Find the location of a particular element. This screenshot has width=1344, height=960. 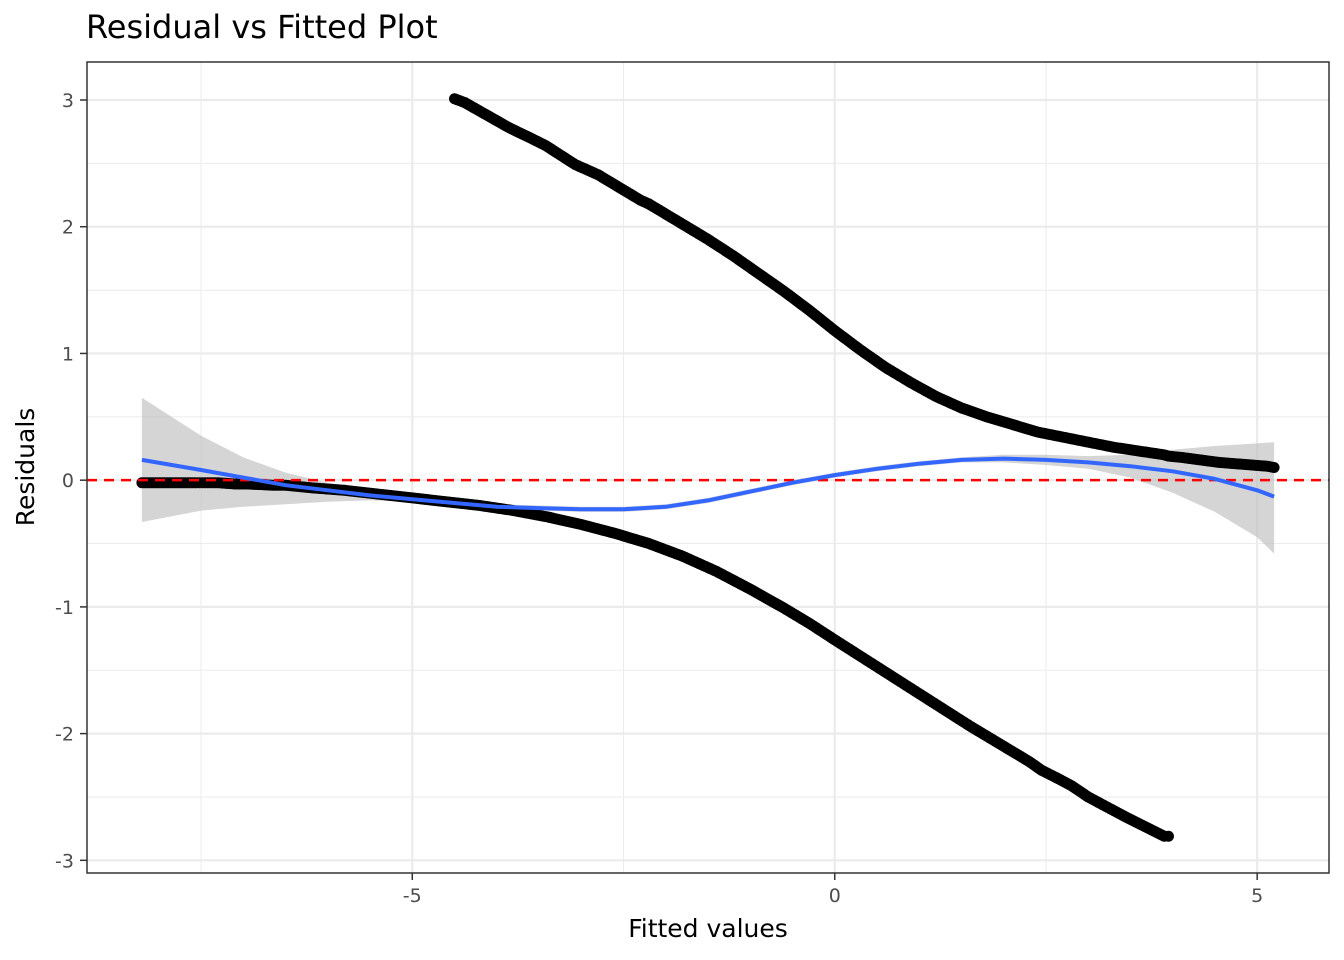

x-tick-label: -5 is located at coordinates (412, 896).